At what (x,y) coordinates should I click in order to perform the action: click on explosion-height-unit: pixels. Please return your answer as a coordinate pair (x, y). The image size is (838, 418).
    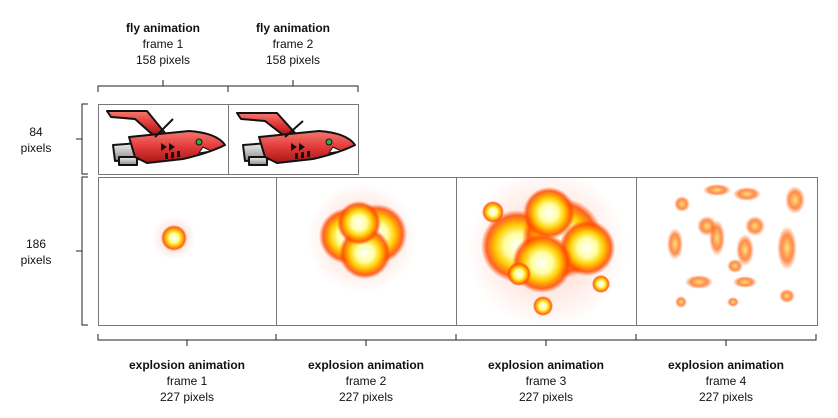
    Looking at the image, I should click on (36, 260).